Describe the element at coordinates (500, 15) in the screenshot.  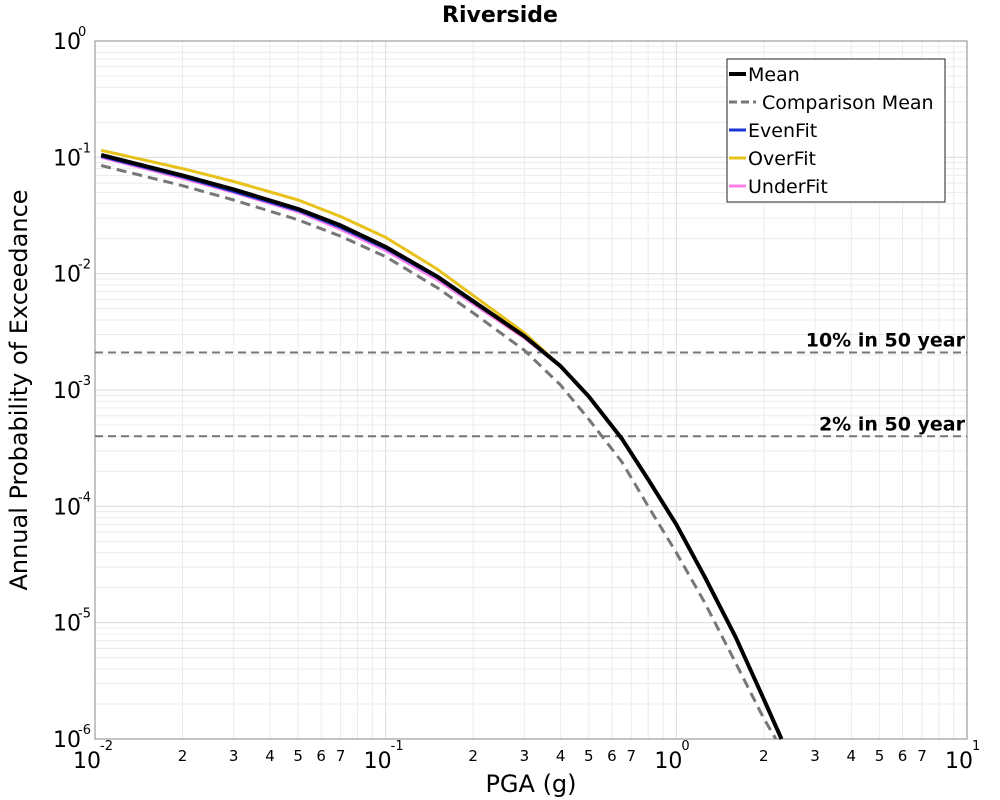
I see `chart-title: Riverside` at that location.